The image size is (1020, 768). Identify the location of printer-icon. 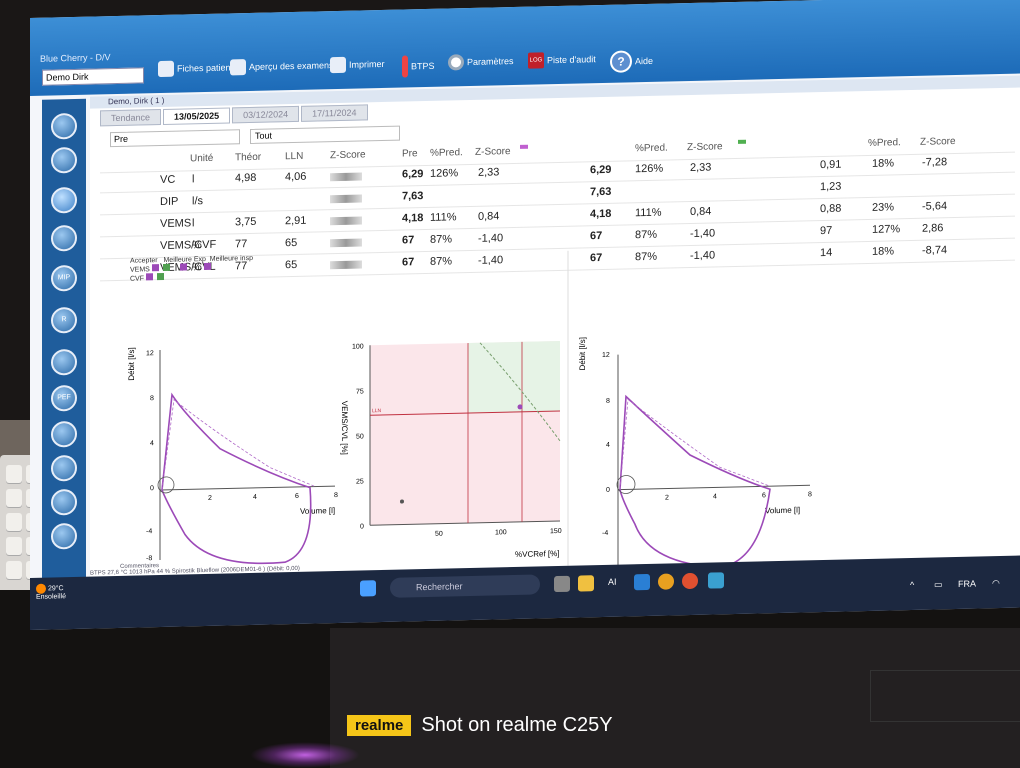
(338, 65).